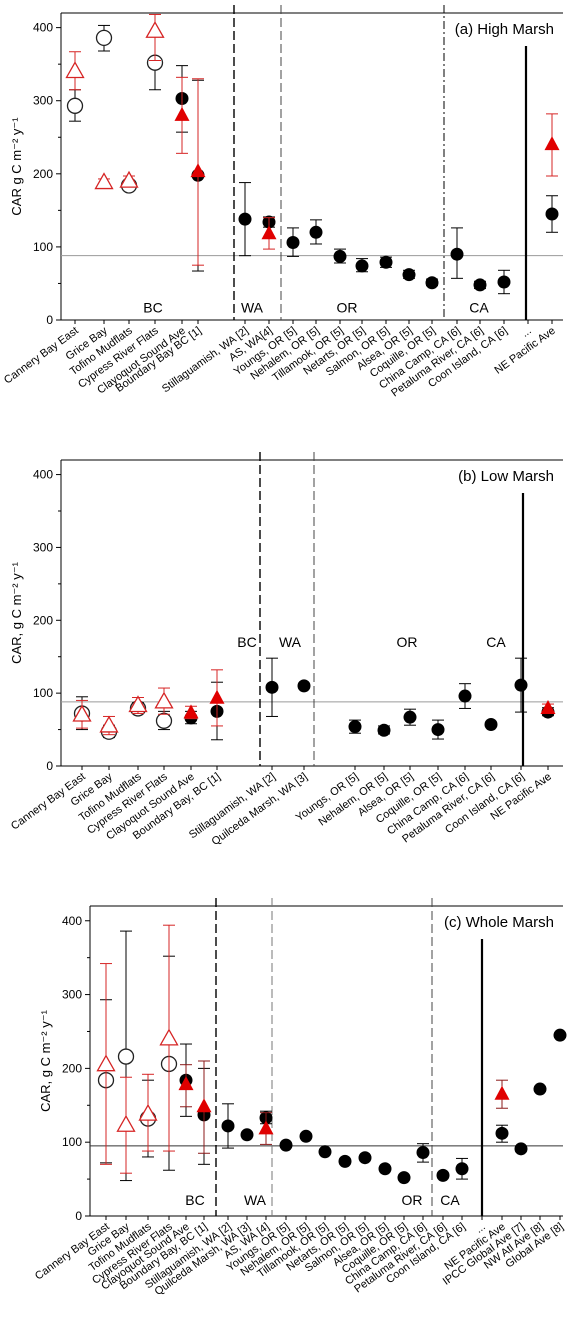 The width and height of the screenshot is (571, 1327). Describe the element at coordinates (16, 166) in the screenshot. I see `y-axis-label: CAR g C m⁻² y⁻¹` at that location.